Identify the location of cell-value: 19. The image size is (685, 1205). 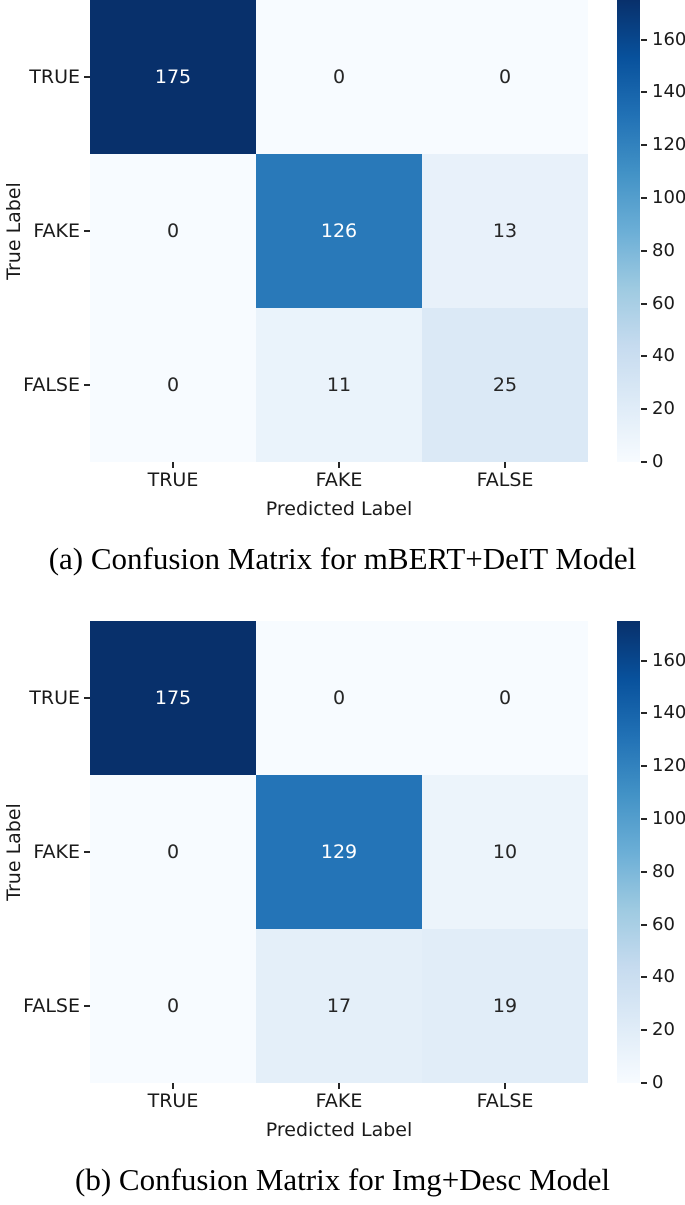
(505, 1006).